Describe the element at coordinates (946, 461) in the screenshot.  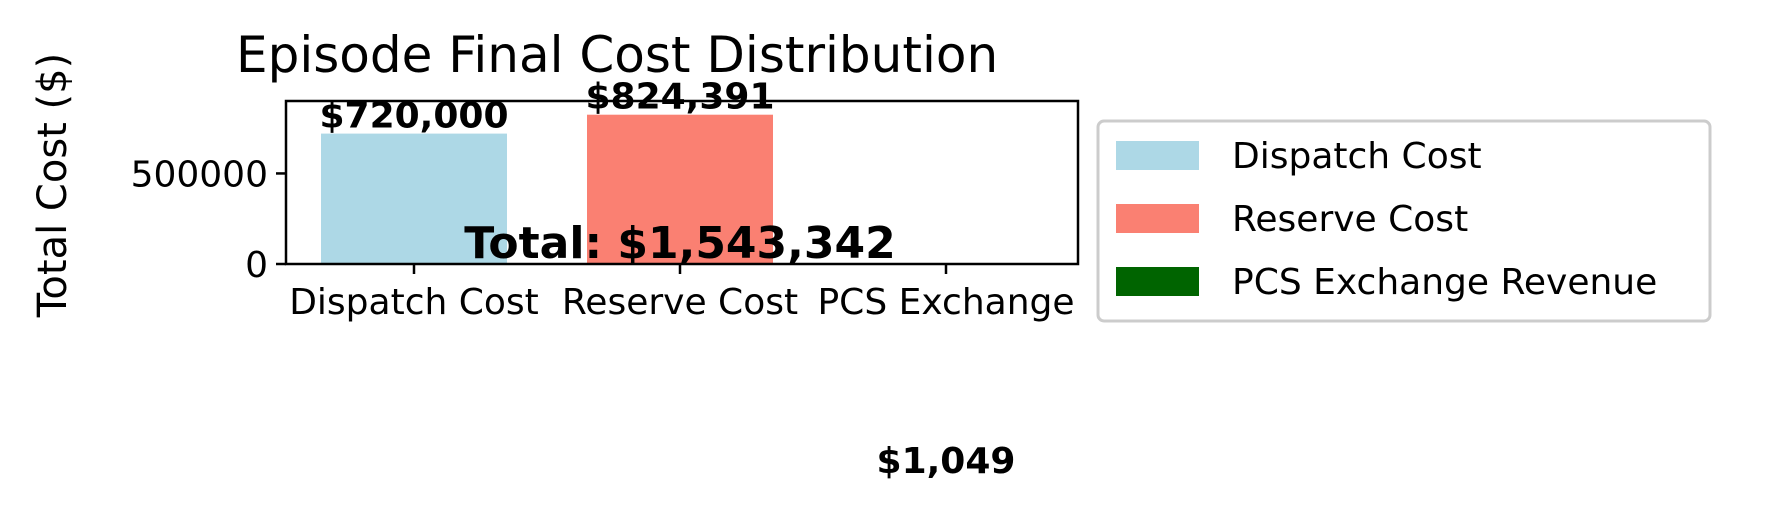
I see `data-label: $1,049` at that location.